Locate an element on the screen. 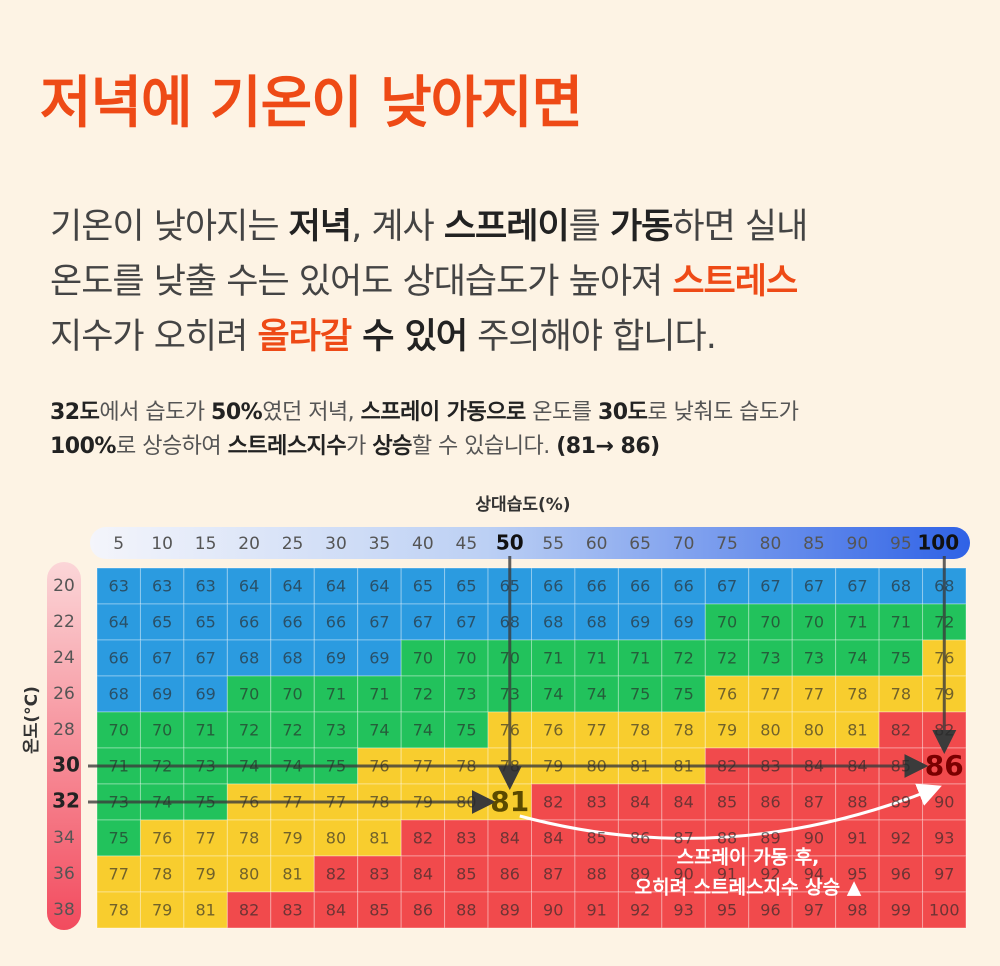 This screenshot has height=966, width=1000. cell-value: 78 is located at coordinates (162, 874).